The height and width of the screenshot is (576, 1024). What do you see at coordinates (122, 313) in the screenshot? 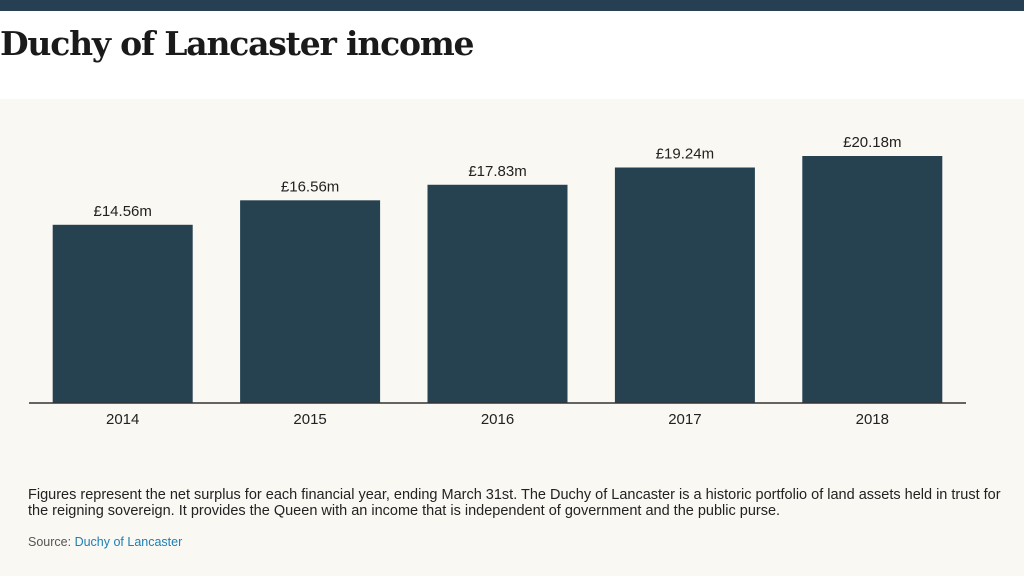
I see `bar-2014` at bounding box center [122, 313].